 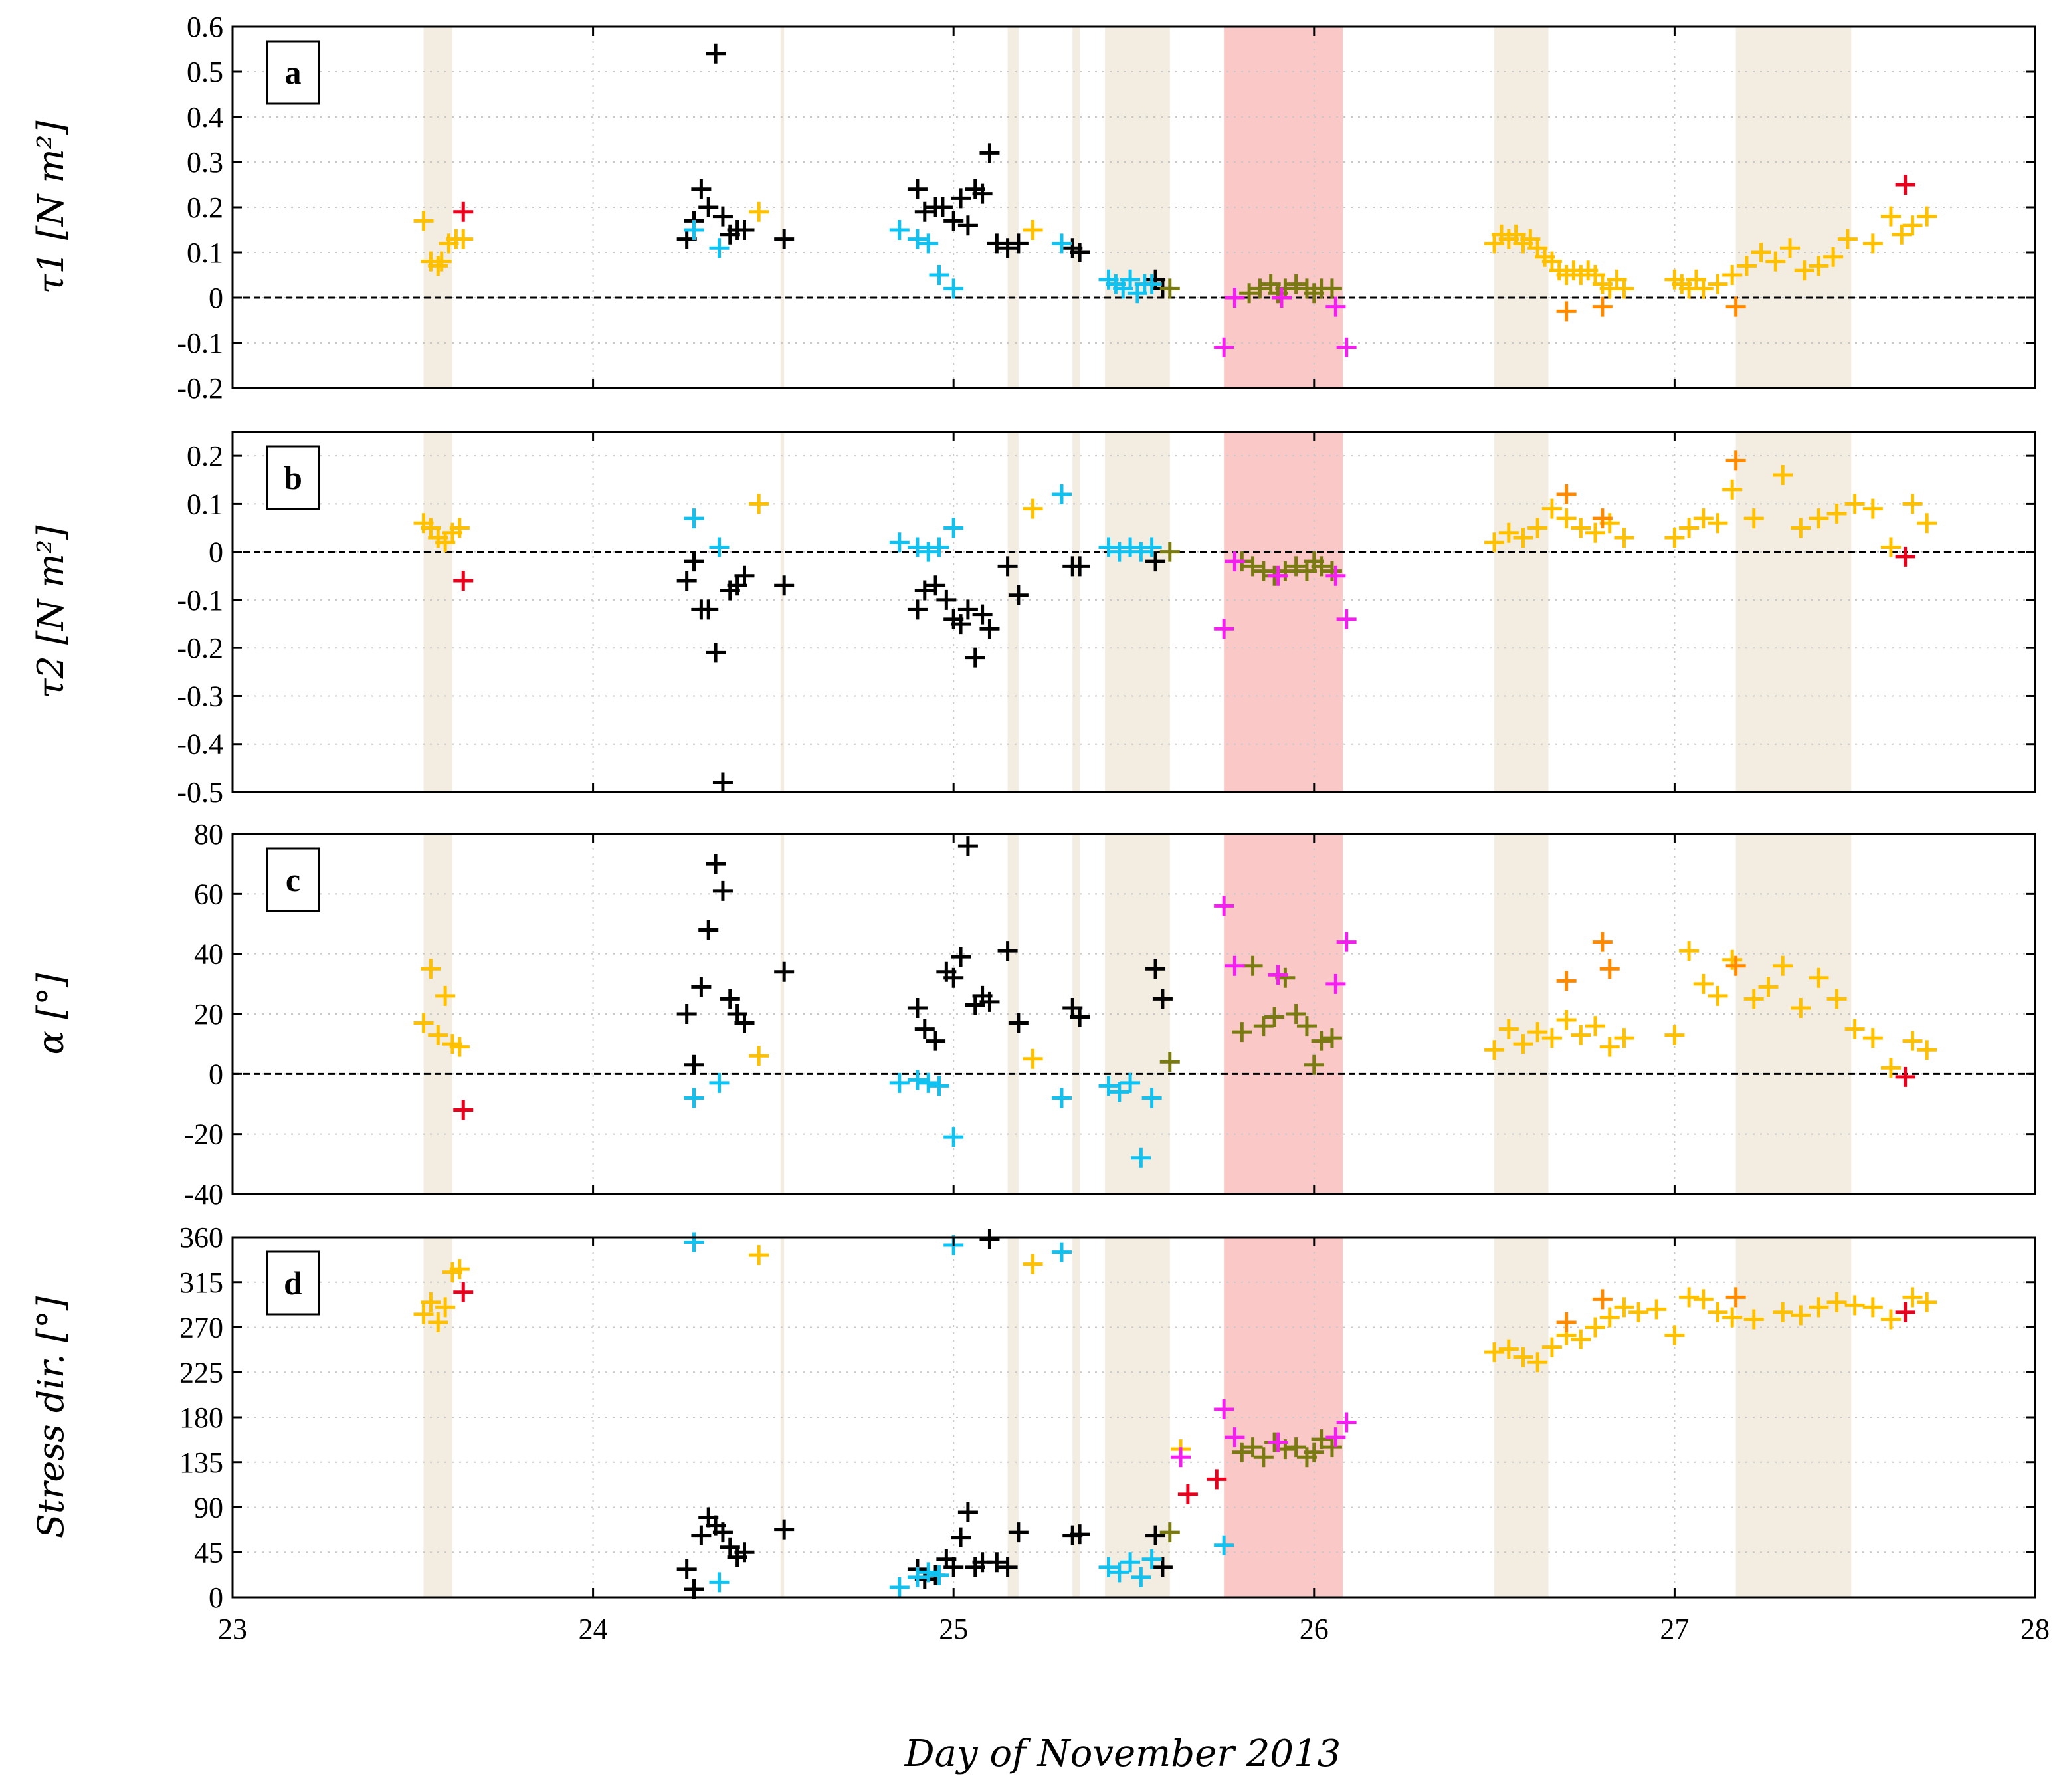 What do you see at coordinates (294, 72) in the screenshot?
I see `panel-label: a` at bounding box center [294, 72].